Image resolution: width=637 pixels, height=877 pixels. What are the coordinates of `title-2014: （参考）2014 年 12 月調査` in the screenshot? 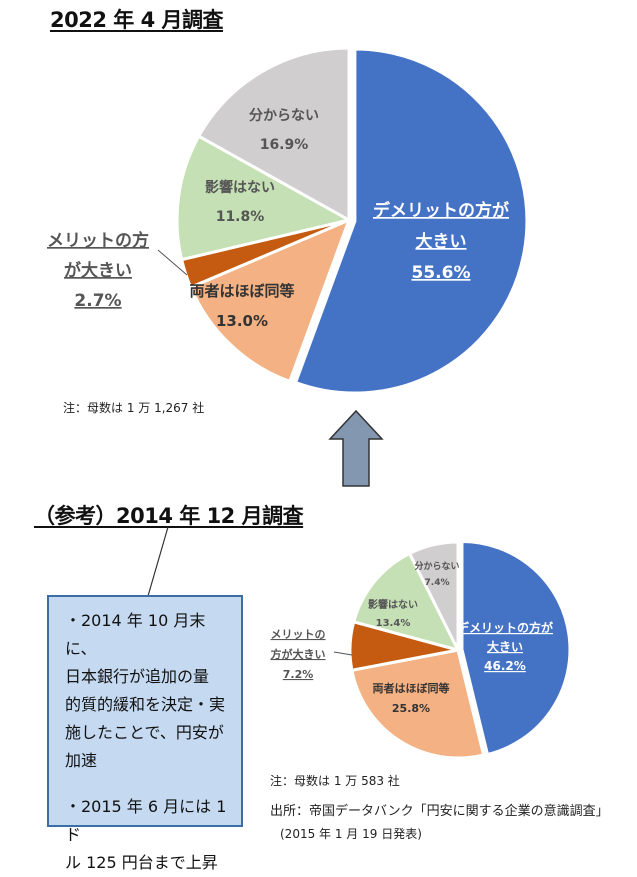 It's located at (169, 516).